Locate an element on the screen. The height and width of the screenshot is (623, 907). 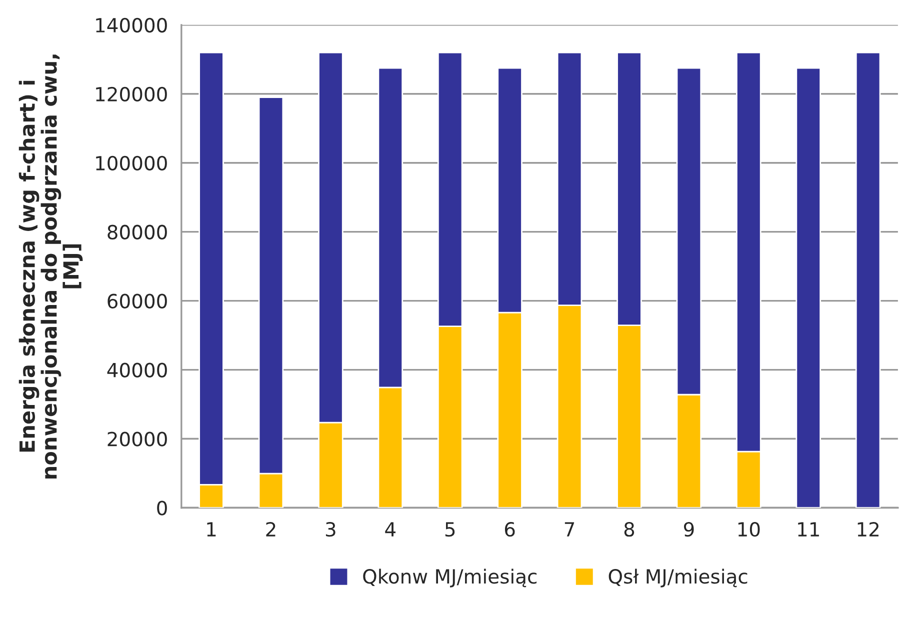
y-tick-label: 80000 is located at coordinates (137, 232).